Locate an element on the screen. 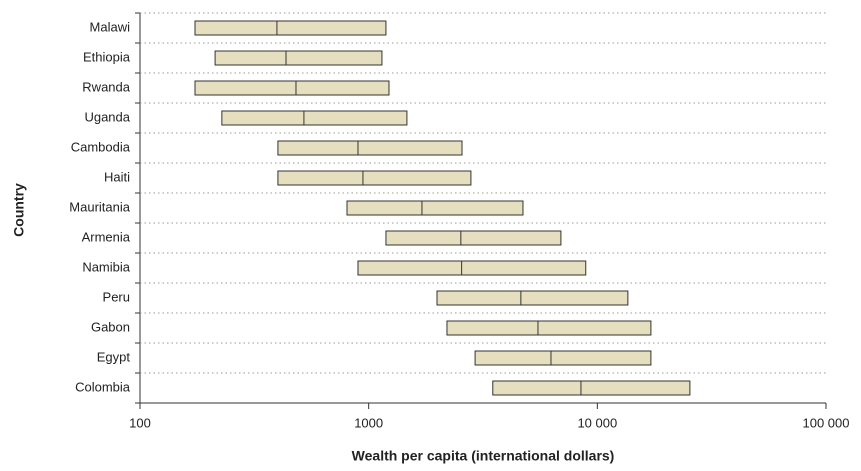  y-tick-label: Uganda is located at coordinates (107, 116).